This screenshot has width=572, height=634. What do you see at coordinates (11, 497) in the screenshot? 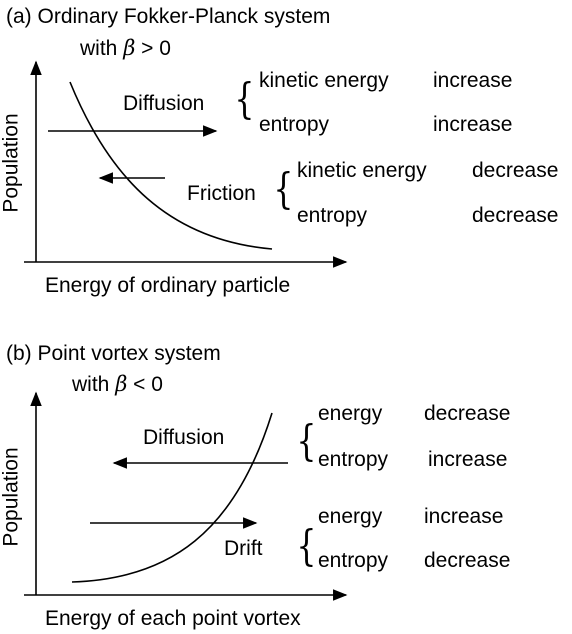
I see `panel-b-y-axis-label: Population` at bounding box center [11, 497].